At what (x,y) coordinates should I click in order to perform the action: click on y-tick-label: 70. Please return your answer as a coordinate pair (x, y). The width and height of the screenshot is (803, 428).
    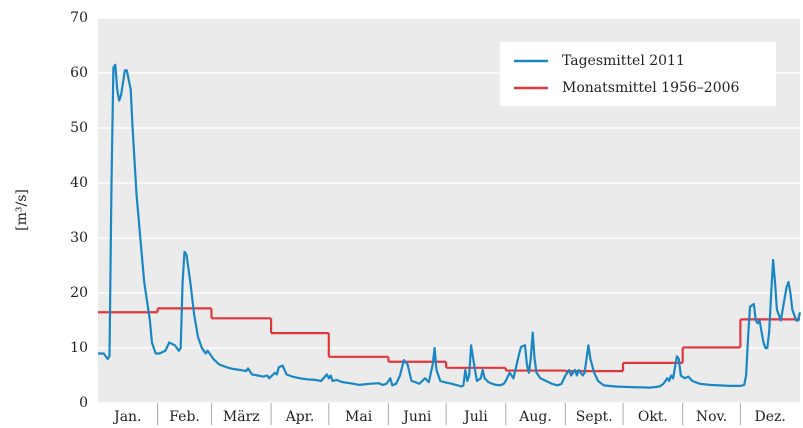
    Looking at the image, I should click on (79, 18).